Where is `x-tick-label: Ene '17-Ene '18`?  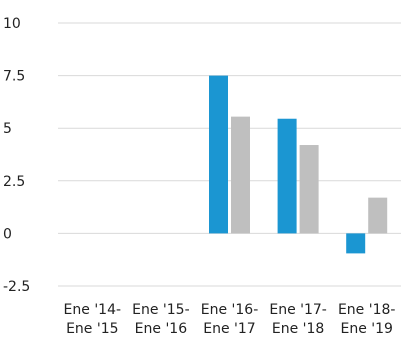
x-tick-label: Ene '17-Ene '18 is located at coordinates (298, 319).